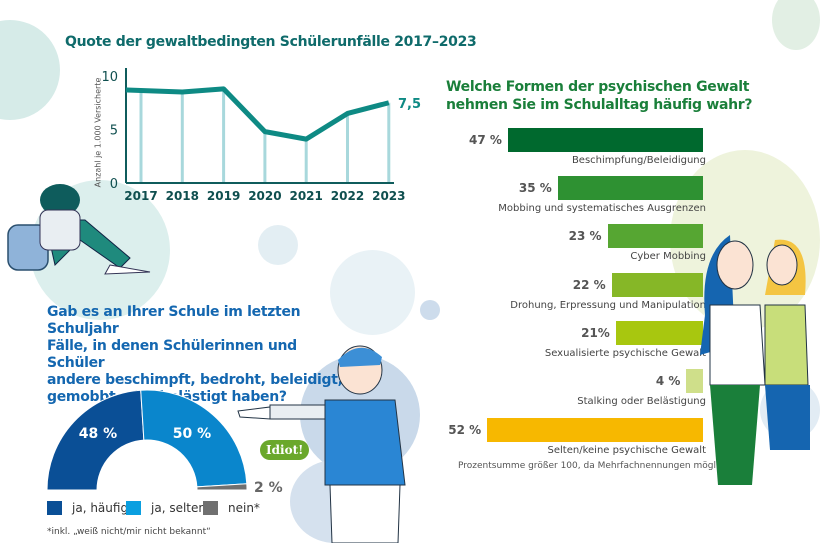  What do you see at coordinates (264, 196) in the screenshot?
I see `x-tick-label: 2020` at bounding box center [264, 196].